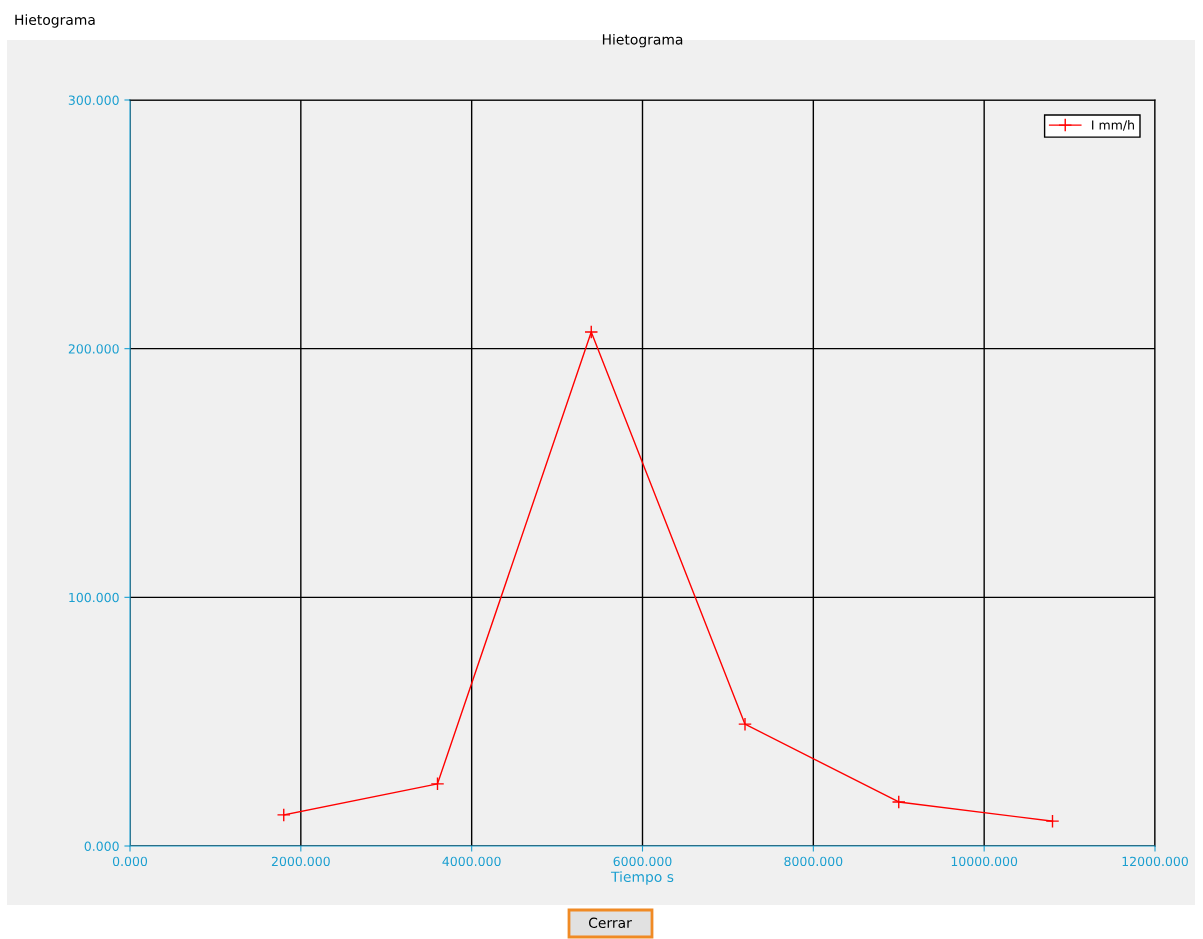 Image resolution: width=1203 pixels, height=939 pixels. I want to click on x-tick-label: 8000.000, so click(813, 861).